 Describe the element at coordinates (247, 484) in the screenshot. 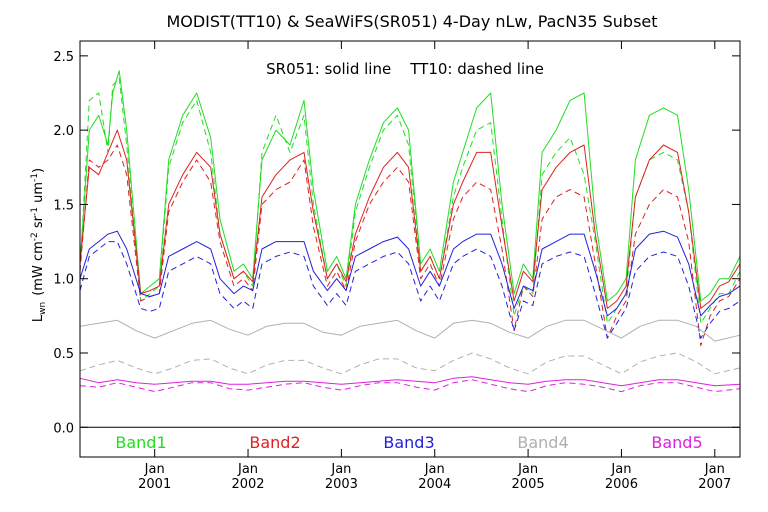

I see `x-tick-year: 2002` at that location.